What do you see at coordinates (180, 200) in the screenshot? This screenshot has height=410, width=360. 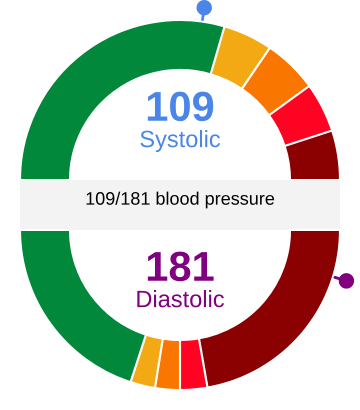 I see `text: 109/181 blood pressure` at bounding box center [180, 200].